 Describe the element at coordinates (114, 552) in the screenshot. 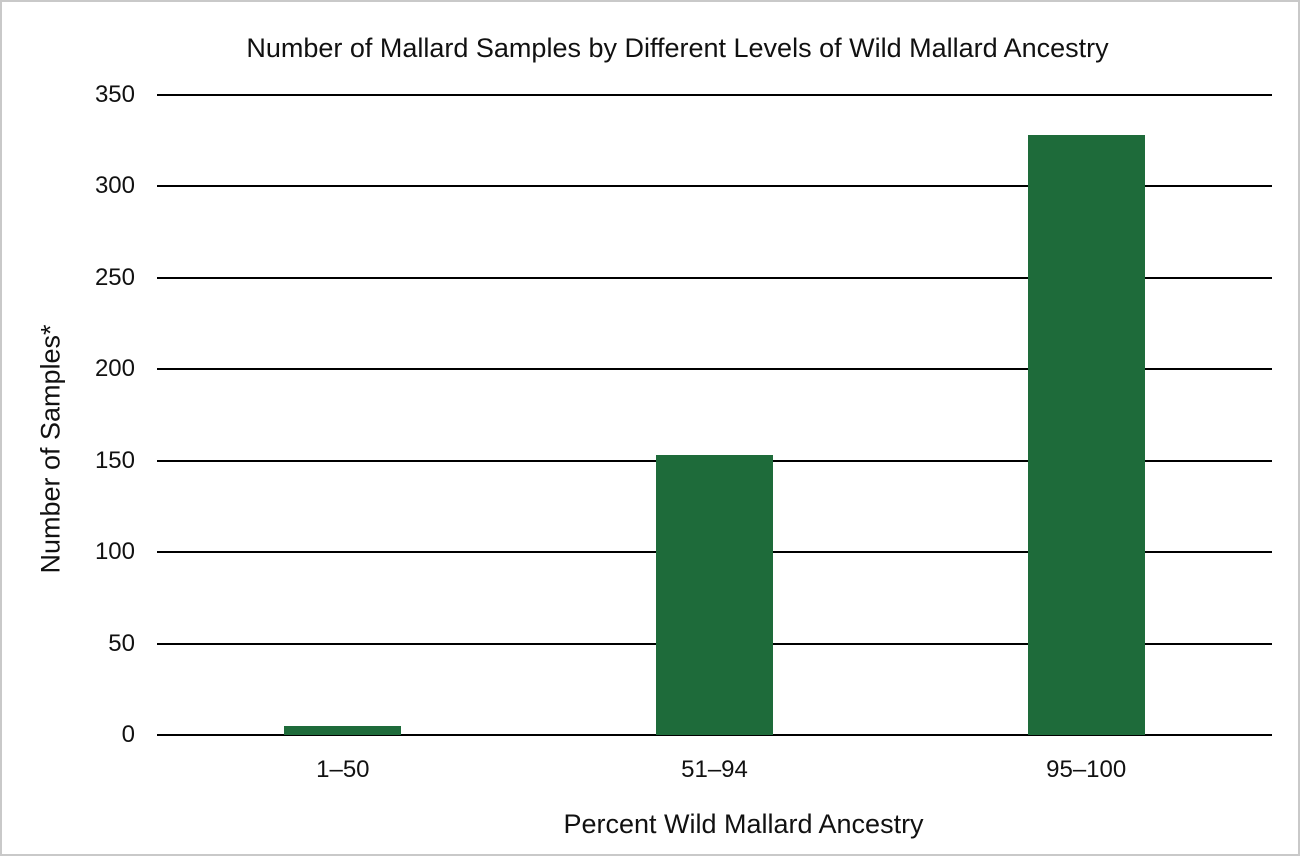

I see `y-tick-label: 100` at that location.